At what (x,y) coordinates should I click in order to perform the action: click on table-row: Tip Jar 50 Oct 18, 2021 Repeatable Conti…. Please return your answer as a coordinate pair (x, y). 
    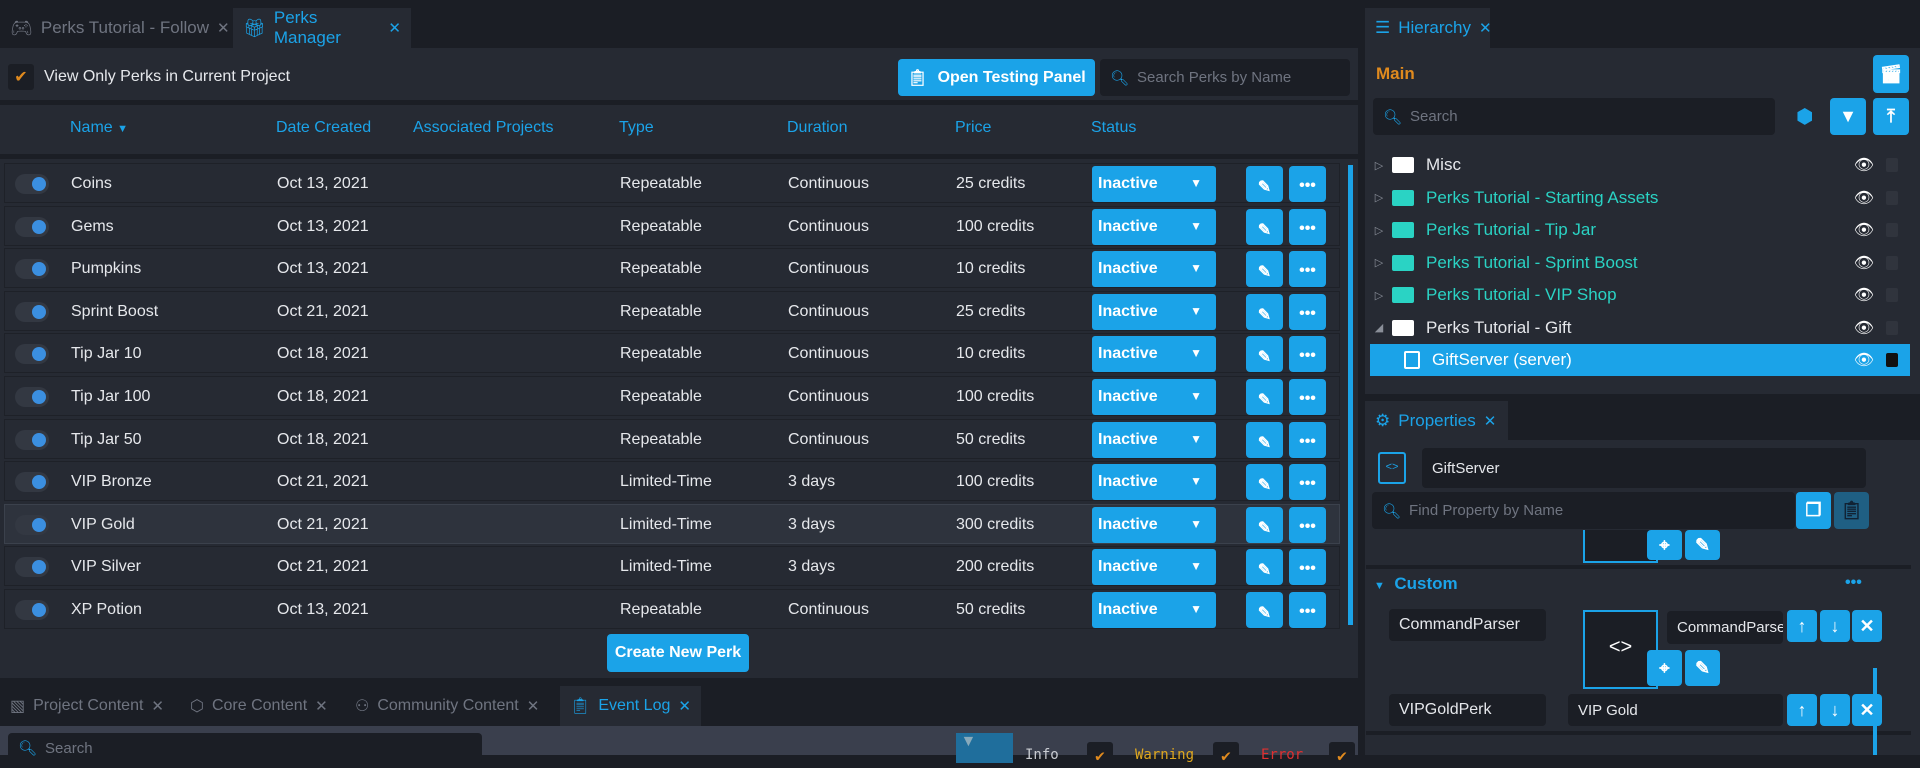
    Looking at the image, I should click on (672, 438).